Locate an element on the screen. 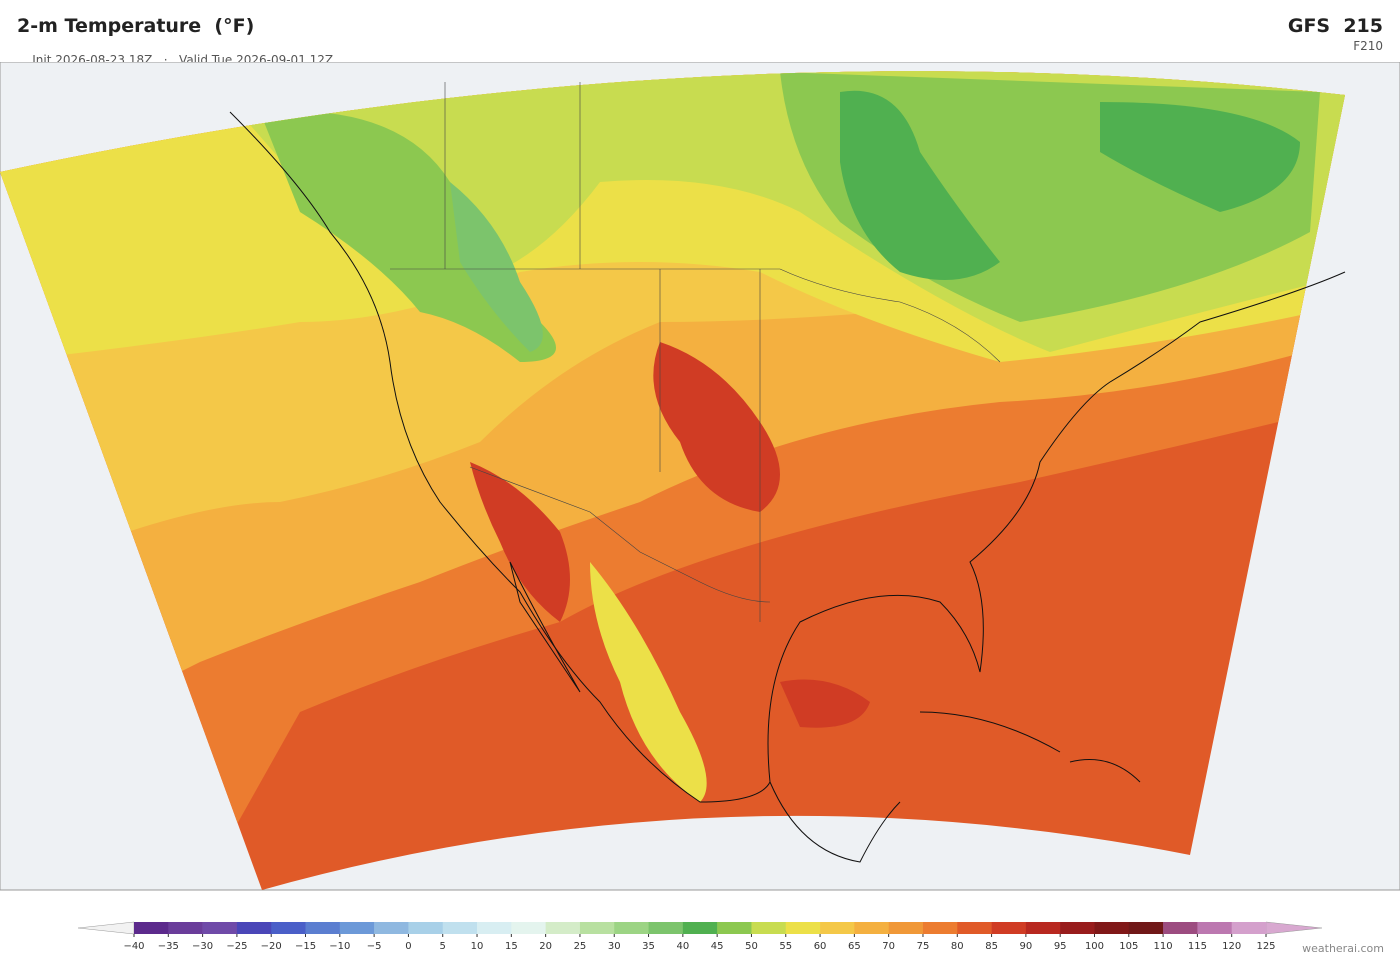  colorbar-tick-label: 105 is located at coordinates (1128, 946).